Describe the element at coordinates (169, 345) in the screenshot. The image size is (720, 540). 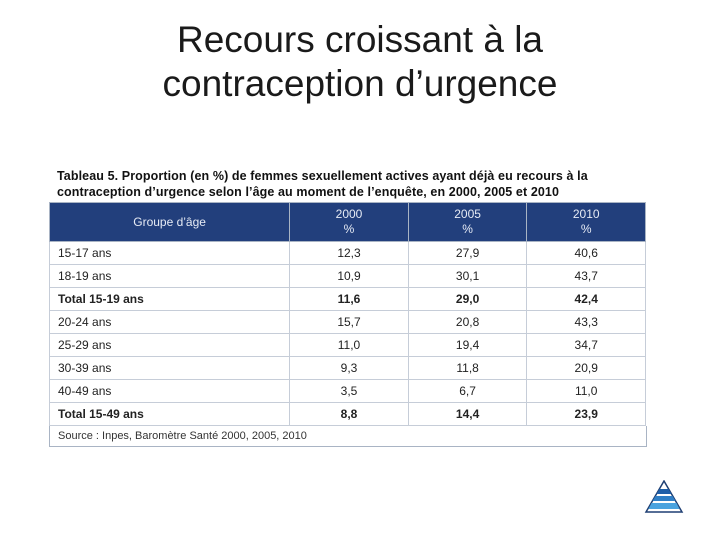
I see `row-label: 25-29 ans` at that location.